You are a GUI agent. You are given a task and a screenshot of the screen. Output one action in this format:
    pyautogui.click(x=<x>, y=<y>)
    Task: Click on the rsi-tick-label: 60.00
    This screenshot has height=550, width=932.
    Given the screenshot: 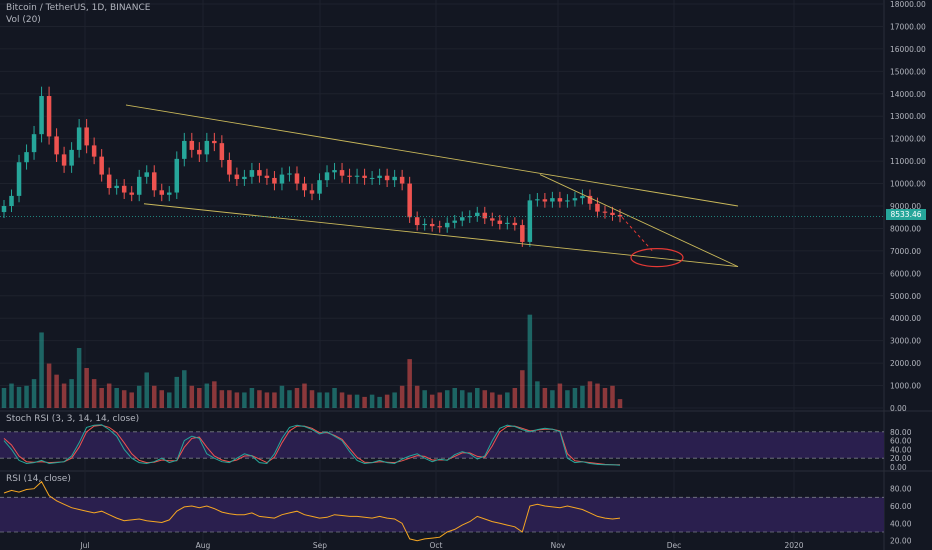 What is the action you would take?
    pyautogui.click(x=901, y=506)
    